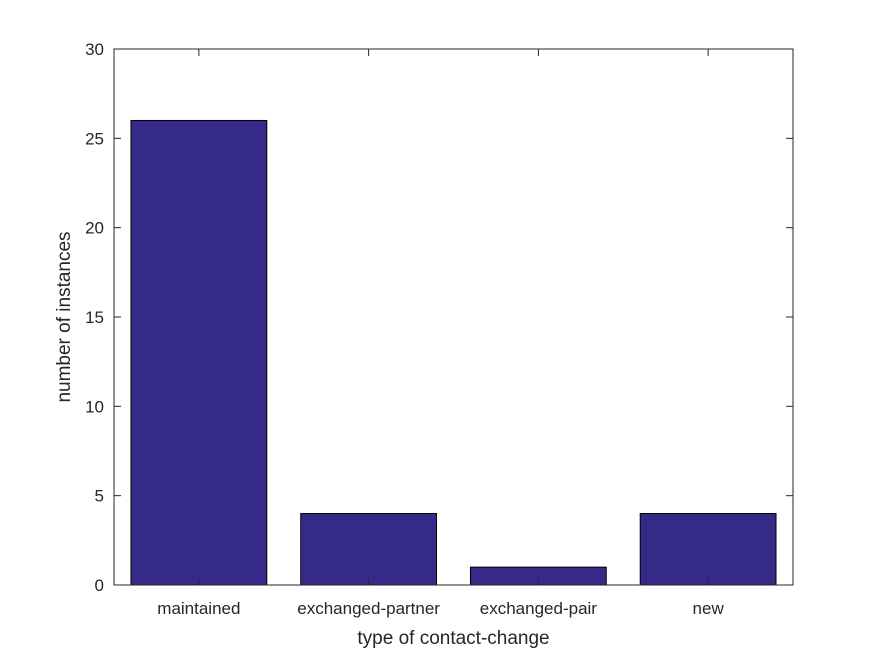 This screenshot has height=661, width=875. Describe the element at coordinates (94, 406) in the screenshot. I see `y-tick-label: 10` at that location.